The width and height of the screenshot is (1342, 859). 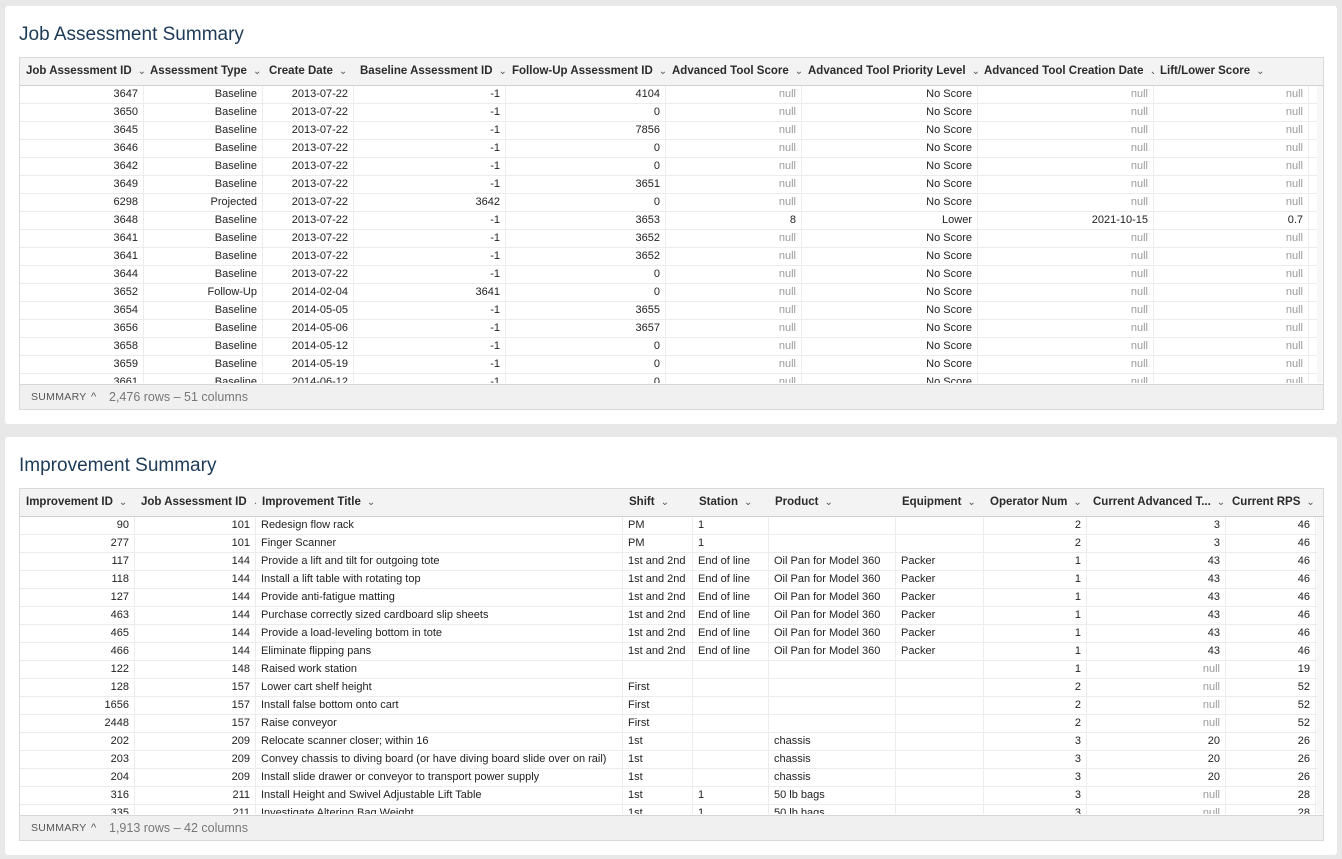 What do you see at coordinates (203, 71) in the screenshot?
I see `column-header: Assessment Type ⌄` at bounding box center [203, 71].